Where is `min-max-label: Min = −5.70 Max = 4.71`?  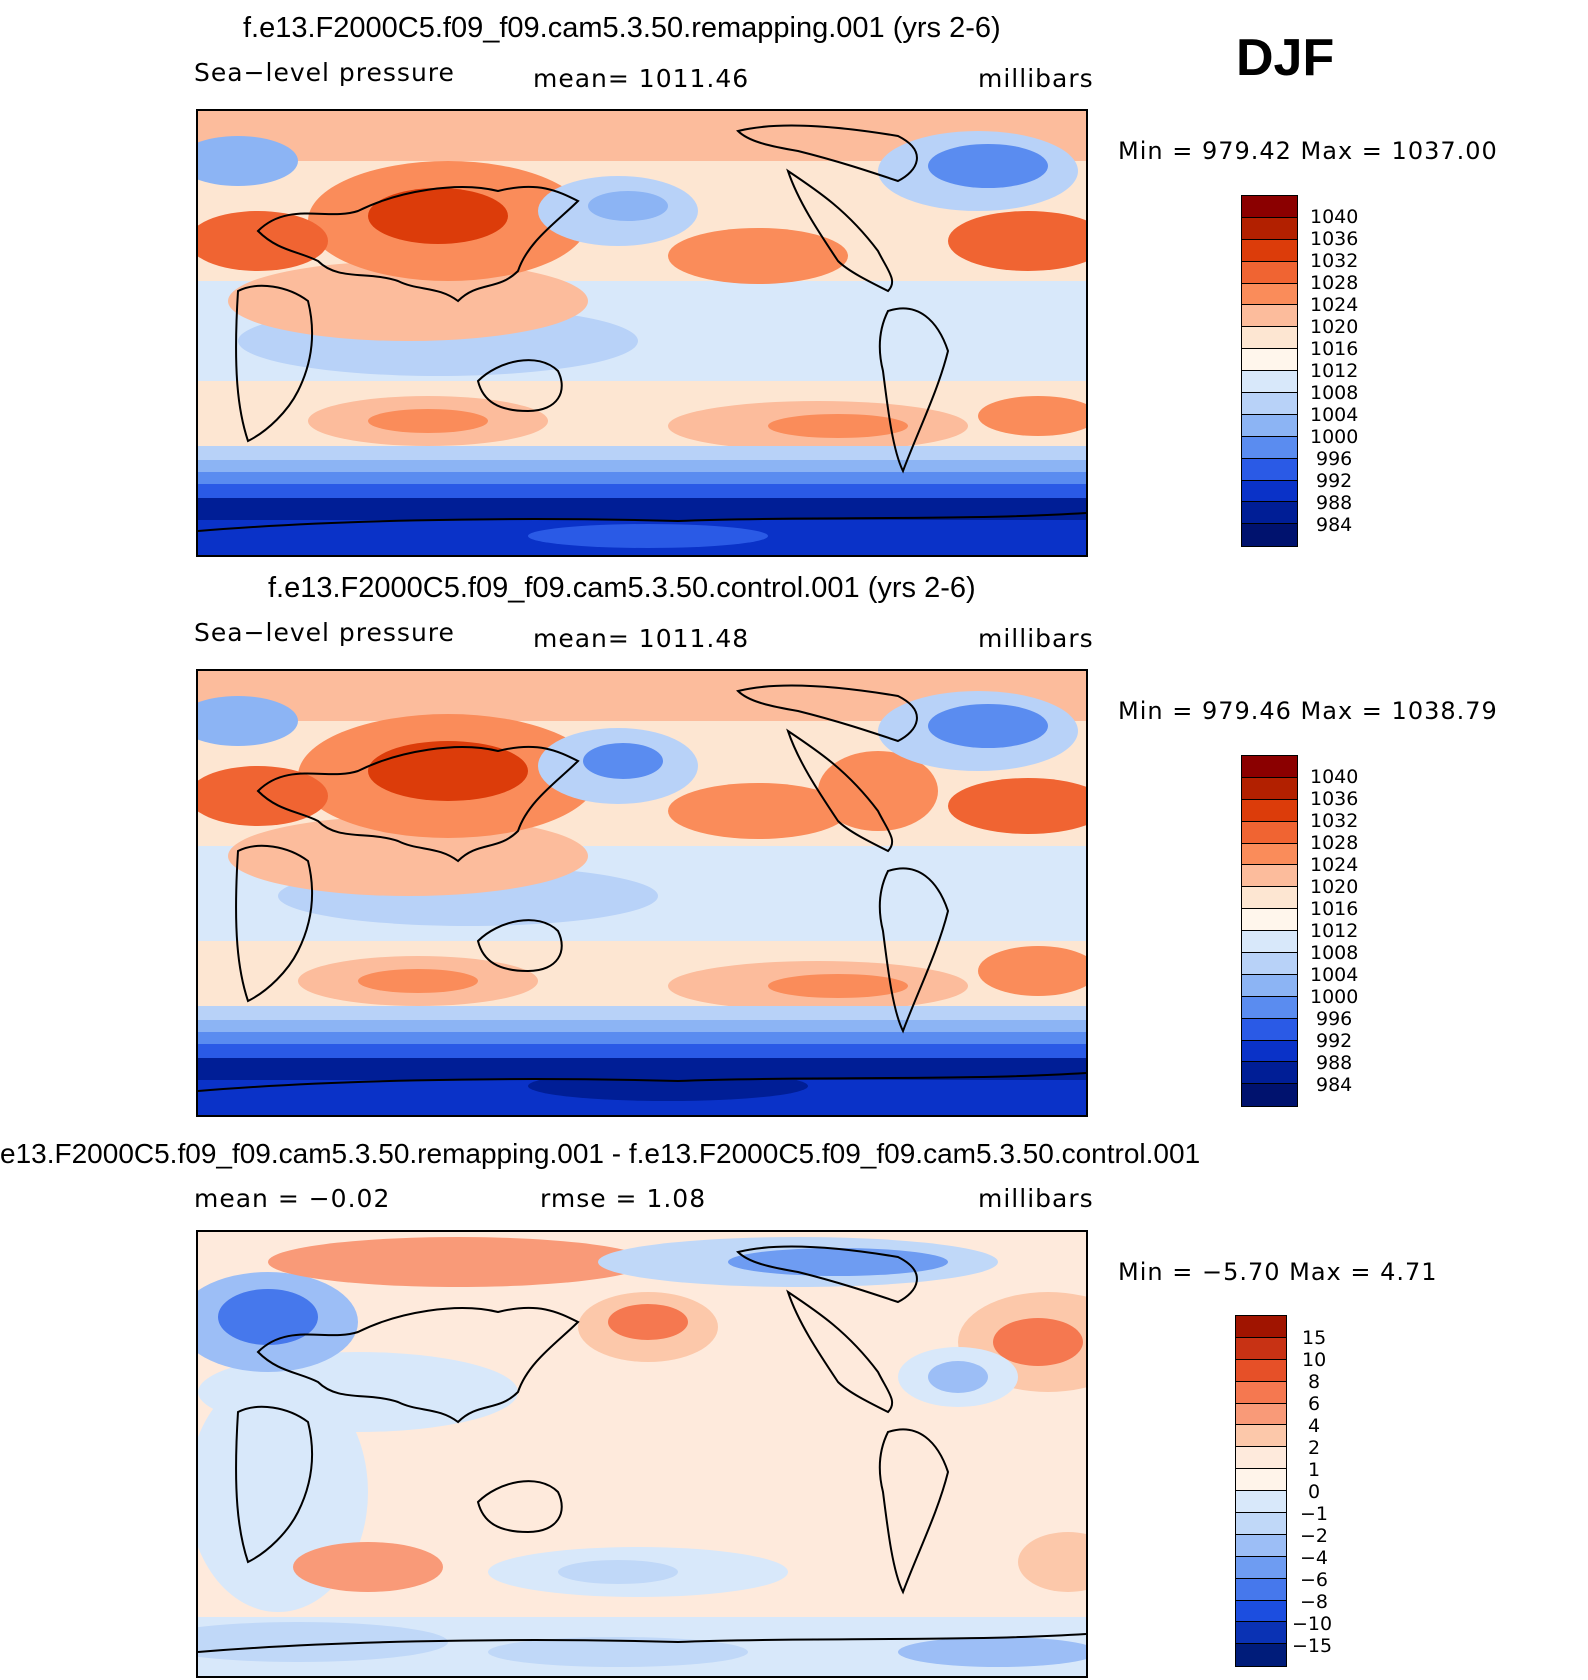 min-max-label: Min = −5.70 Max = 4.71 is located at coordinates (1278, 1272).